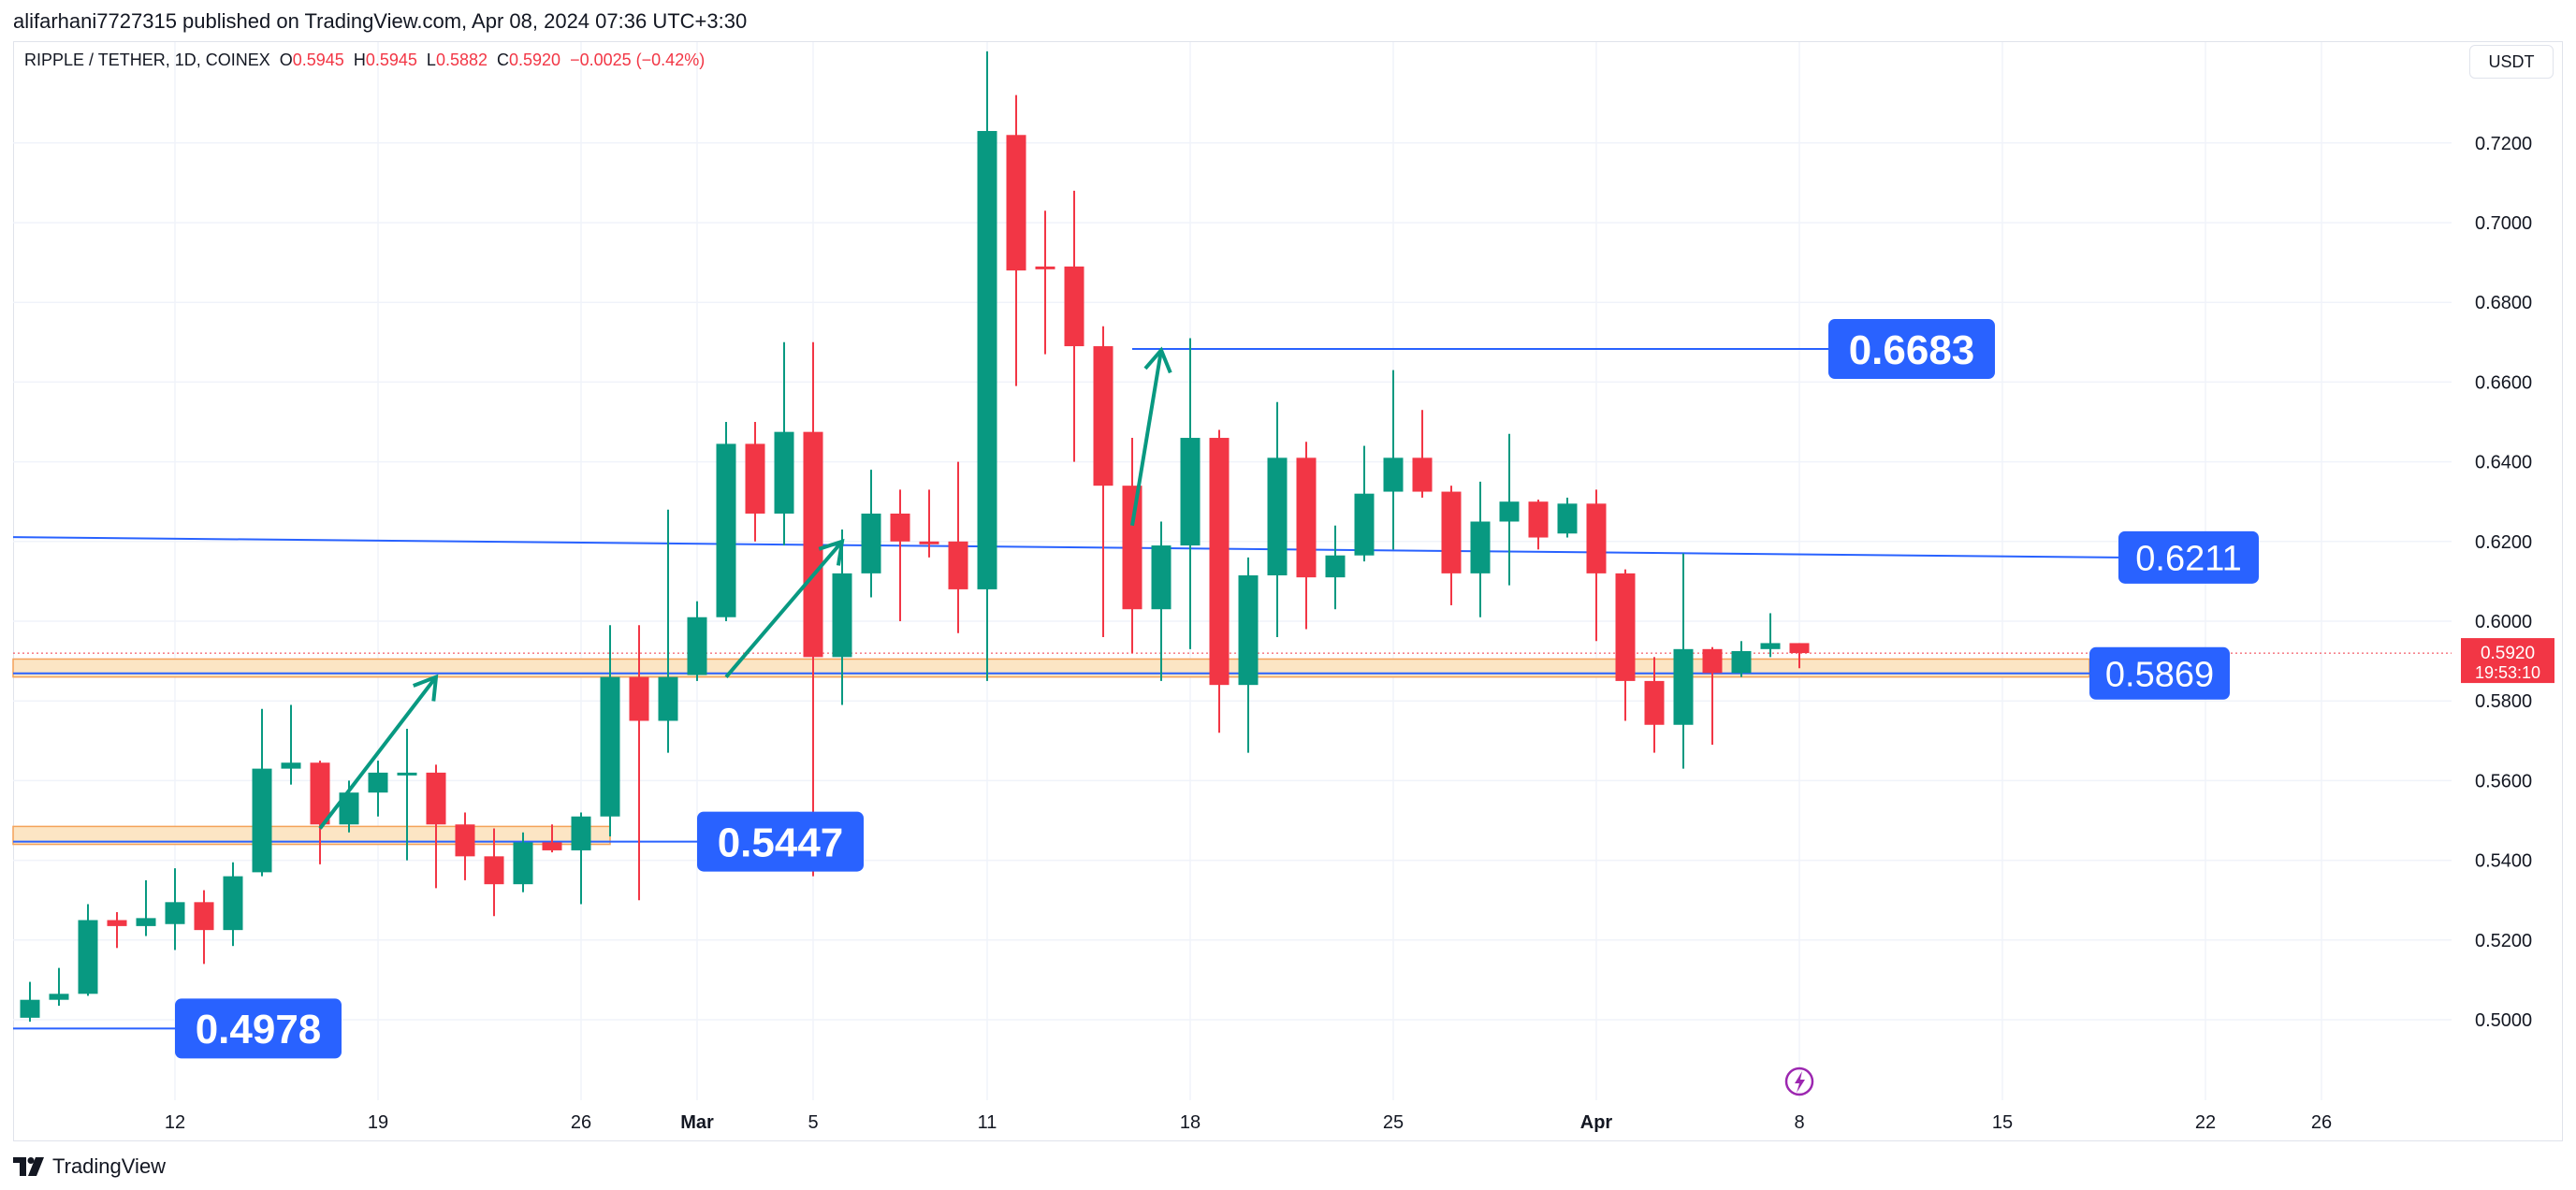  Describe the element at coordinates (2188, 557) in the screenshot. I see `level-label: 0.6211` at that location.